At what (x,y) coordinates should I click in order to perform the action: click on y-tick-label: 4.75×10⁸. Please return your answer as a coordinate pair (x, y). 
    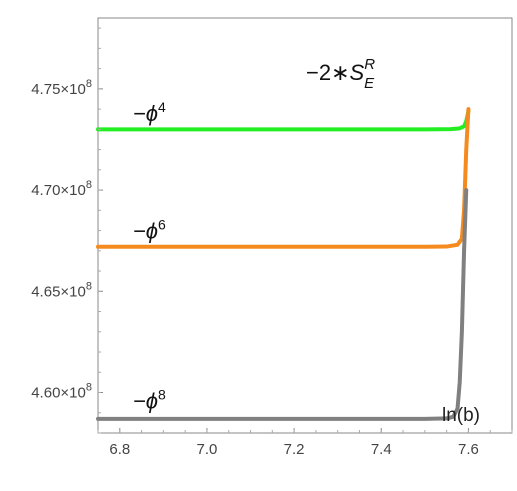
    Looking at the image, I should click on (61, 88).